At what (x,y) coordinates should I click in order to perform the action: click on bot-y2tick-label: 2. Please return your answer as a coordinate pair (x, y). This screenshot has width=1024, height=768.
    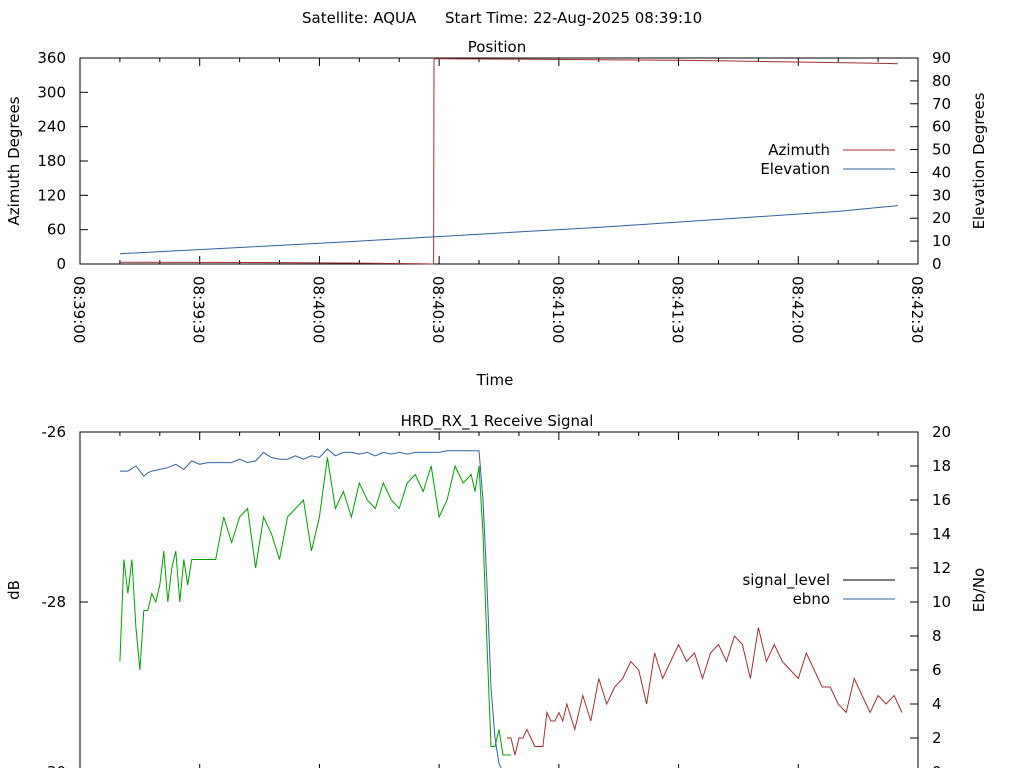
    Looking at the image, I should click on (937, 738).